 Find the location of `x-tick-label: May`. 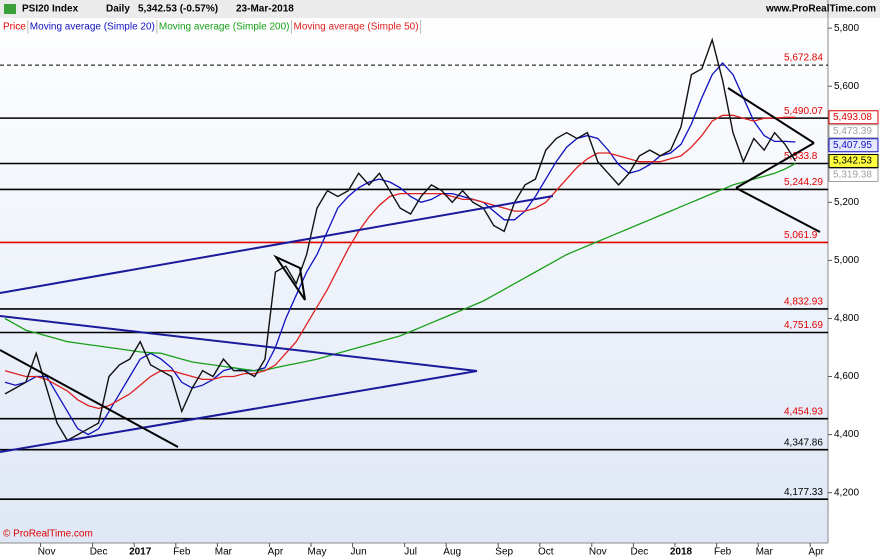

x-tick-label: May is located at coordinates (317, 552).